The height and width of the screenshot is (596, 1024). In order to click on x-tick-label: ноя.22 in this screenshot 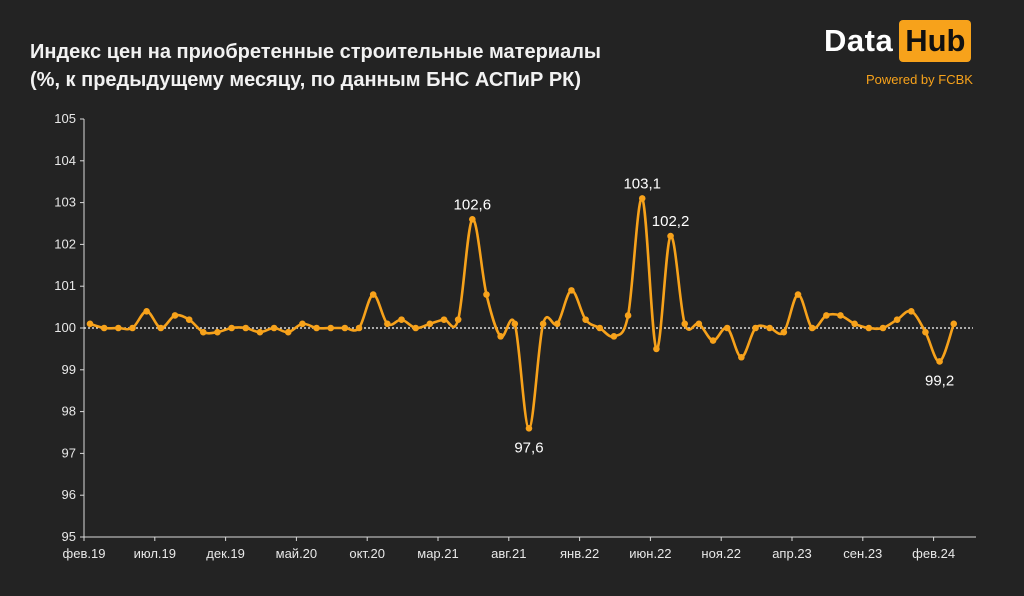, I will do `click(721, 553)`.